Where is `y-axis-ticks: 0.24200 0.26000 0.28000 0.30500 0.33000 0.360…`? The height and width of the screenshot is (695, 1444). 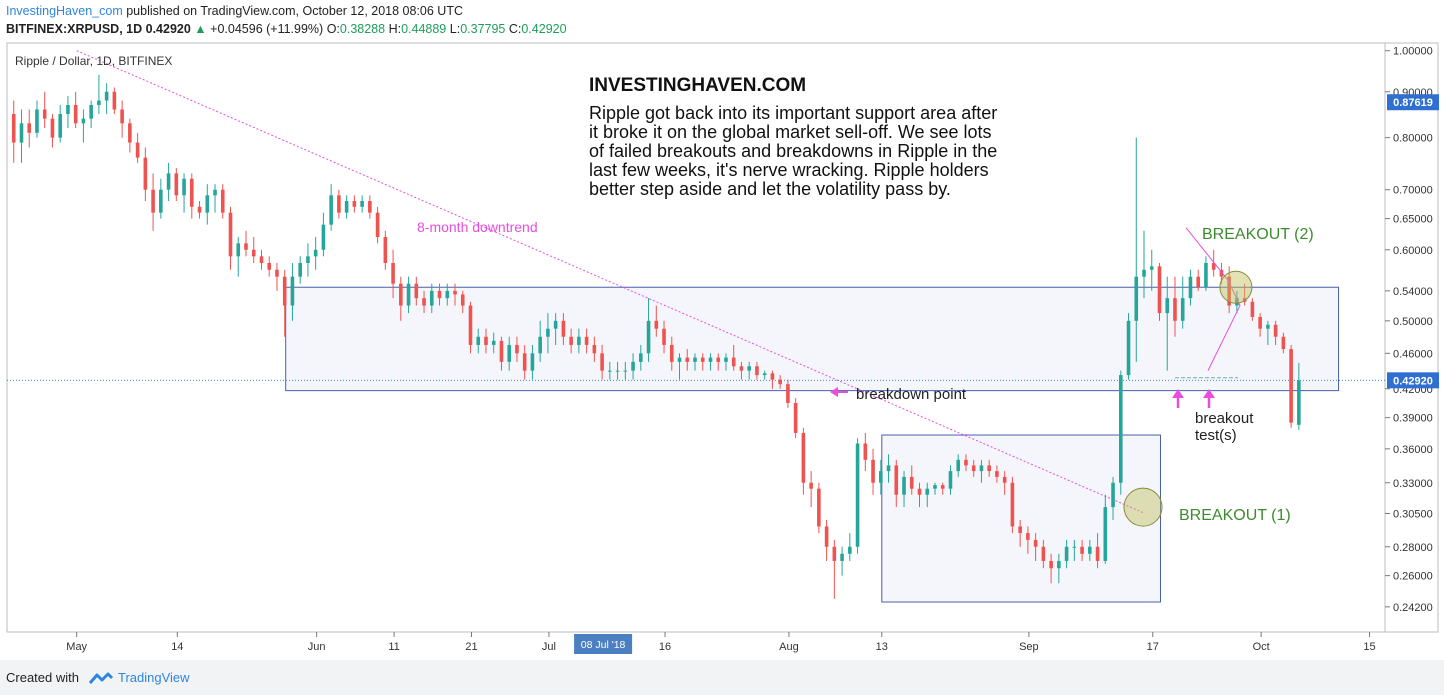
y-axis-ticks: 0.24200 0.26000 0.28000 0.30500 0.33000 0.360… is located at coordinates (1409, 330).